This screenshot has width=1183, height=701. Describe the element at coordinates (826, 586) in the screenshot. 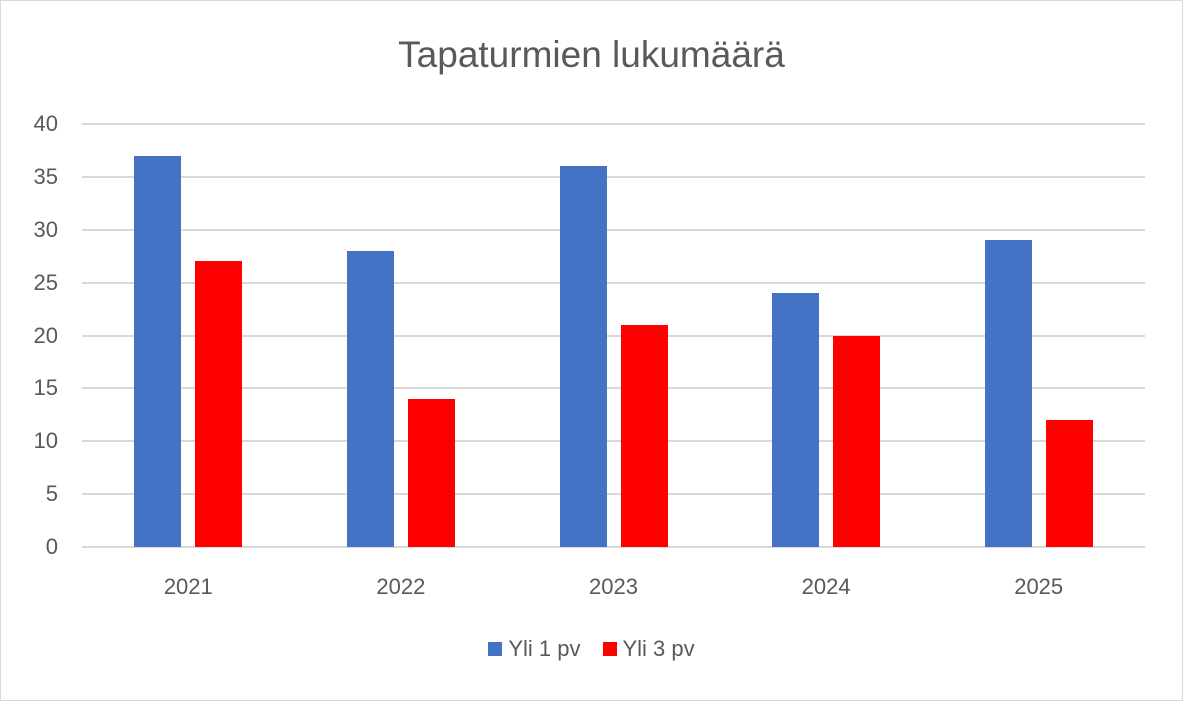

I see `x-tick-label: 2024` at that location.